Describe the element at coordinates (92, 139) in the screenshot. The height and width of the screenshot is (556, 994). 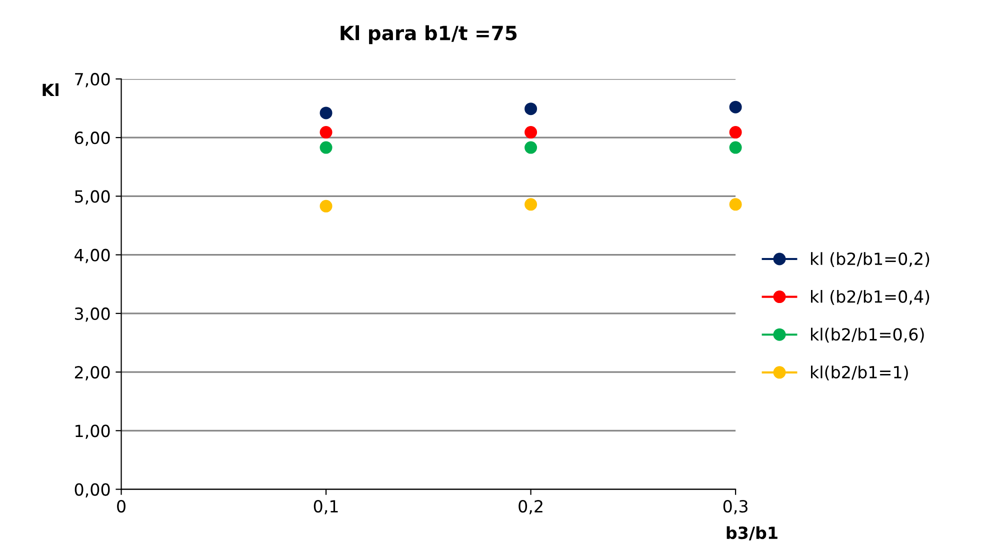
I see `y-tick-label: 6,00` at that location.